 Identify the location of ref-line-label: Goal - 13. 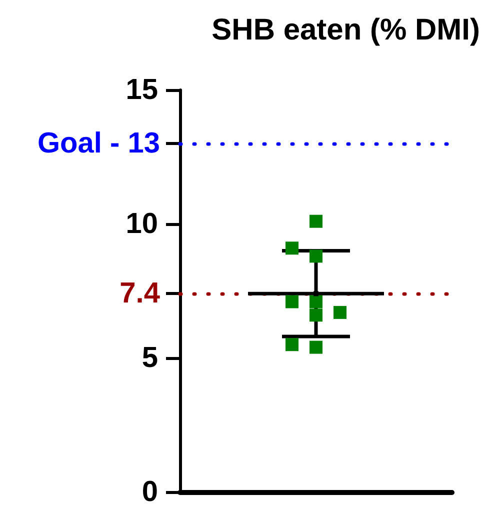
(99, 144).